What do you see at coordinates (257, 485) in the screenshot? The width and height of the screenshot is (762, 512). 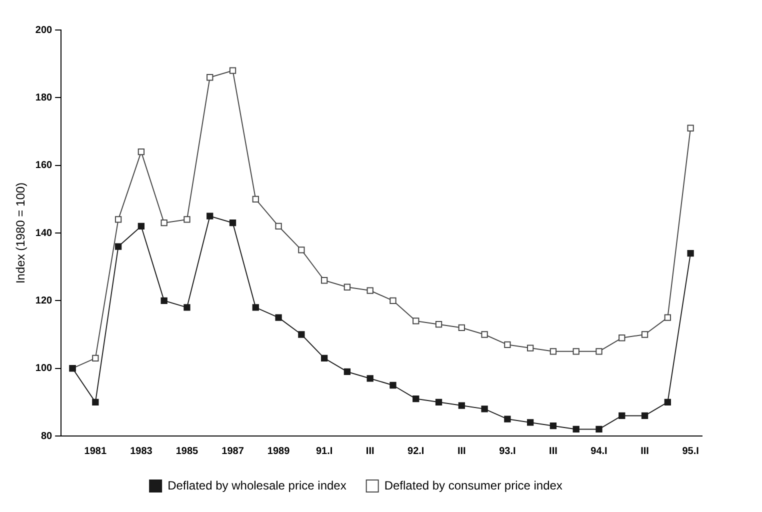 I see `legend-label: Deflated by wholesale price index` at bounding box center [257, 485].